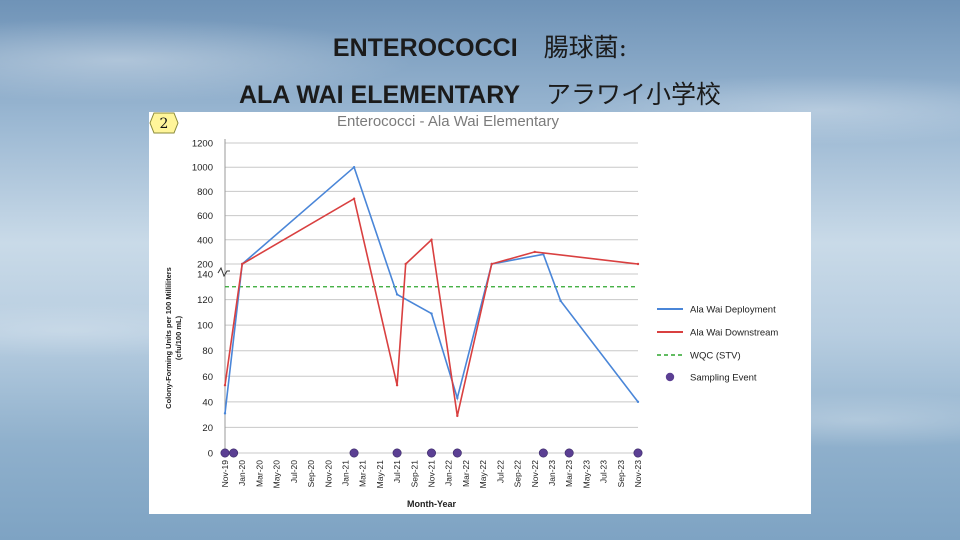  I want to click on x-tick-label-jan-22: Jan-22, so click(449, 473).